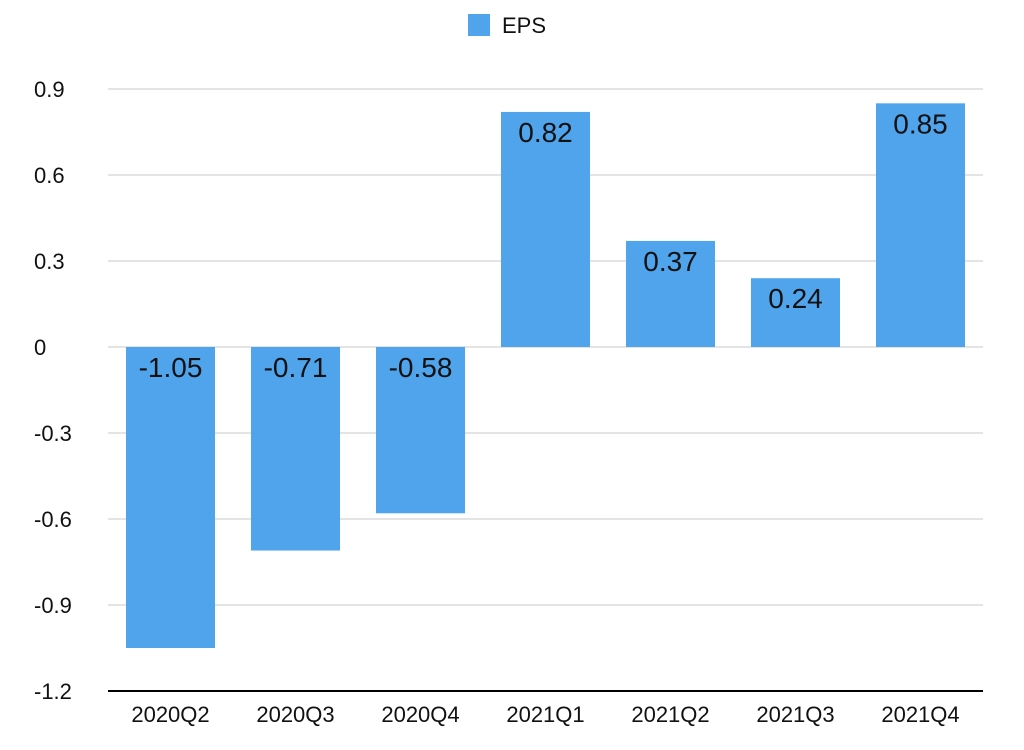 The image size is (1024, 750). I want to click on chart-legend: EPS, so click(507, 25).